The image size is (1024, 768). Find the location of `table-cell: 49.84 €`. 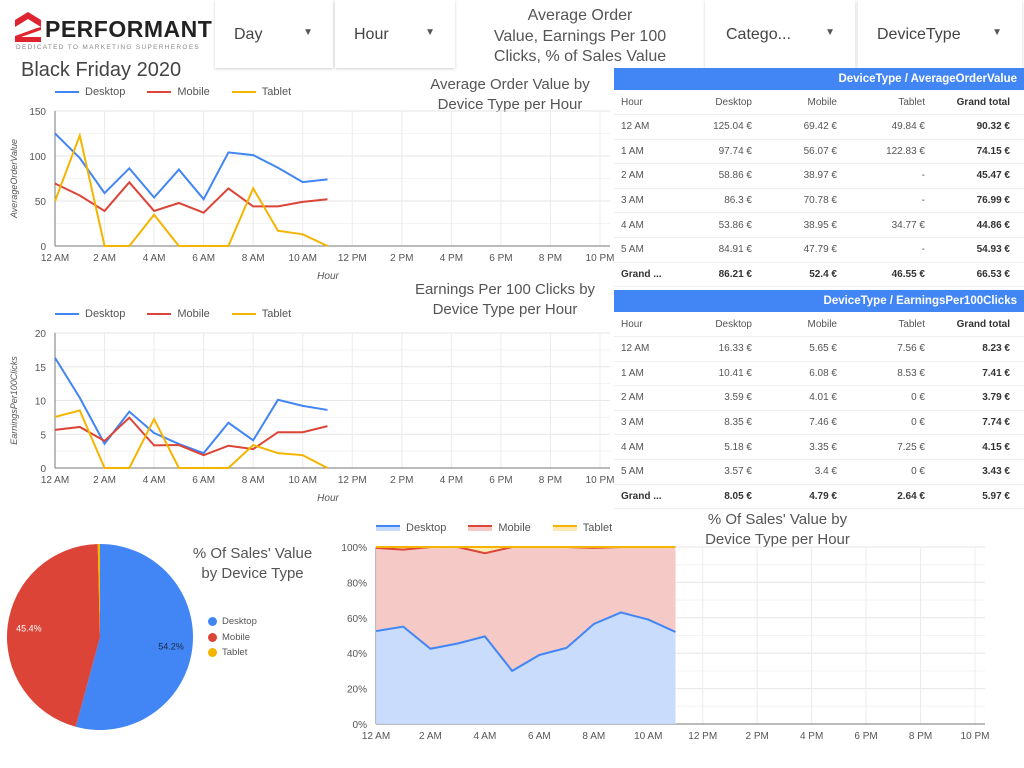

table-cell: 49.84 € is located at coordinates (908, 127).